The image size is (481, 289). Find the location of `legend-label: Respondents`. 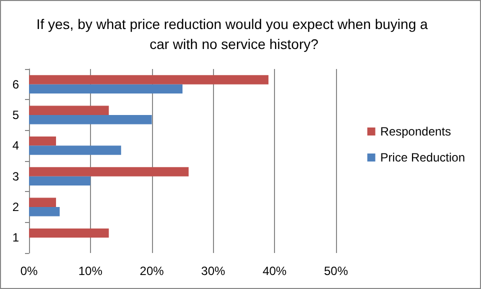

legend-label: Respondents is located at coordinates (416, 131).